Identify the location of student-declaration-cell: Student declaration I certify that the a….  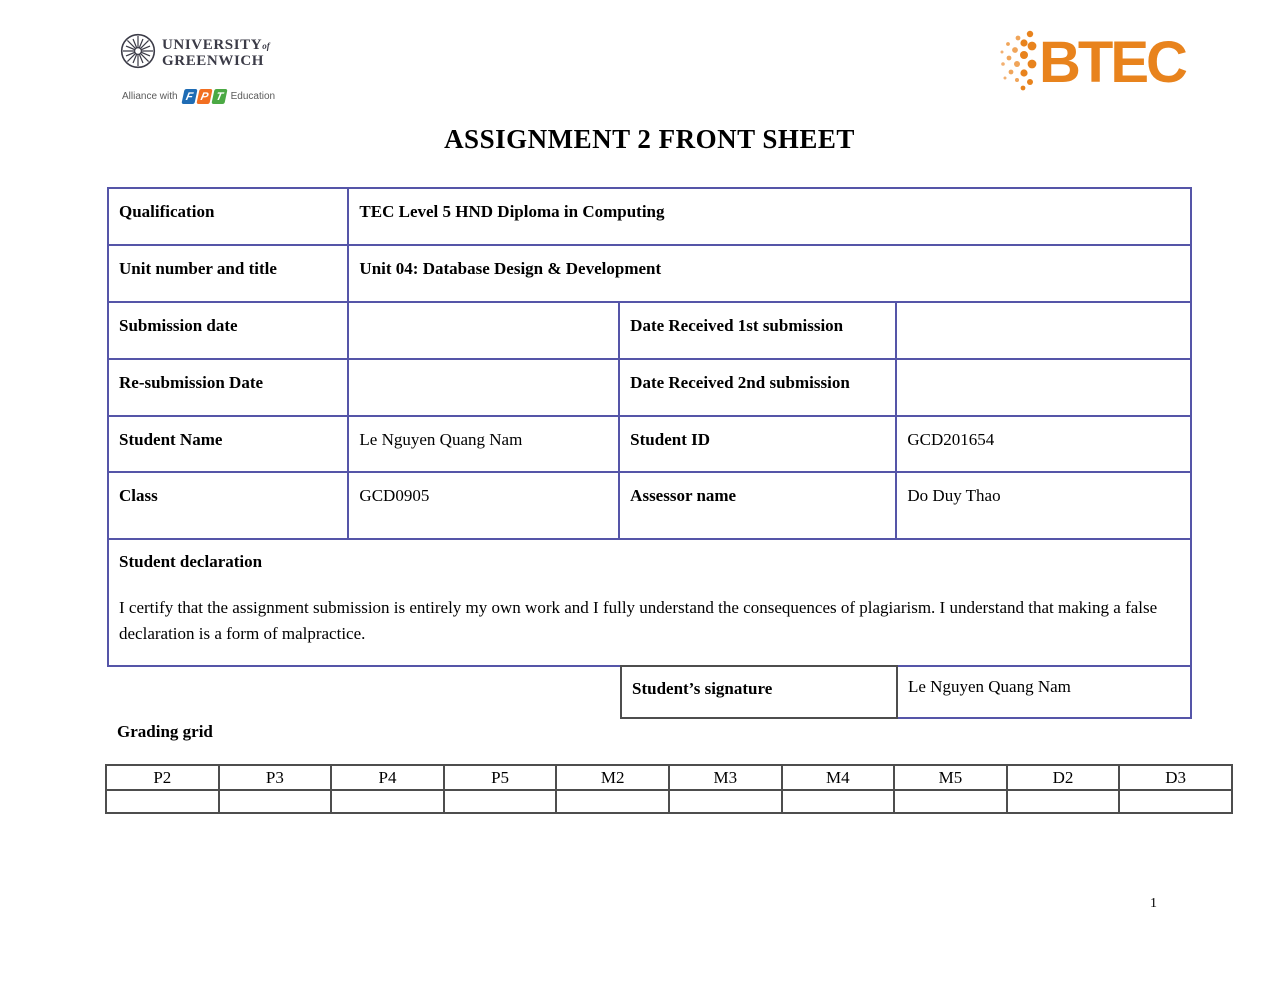
(649, 602).